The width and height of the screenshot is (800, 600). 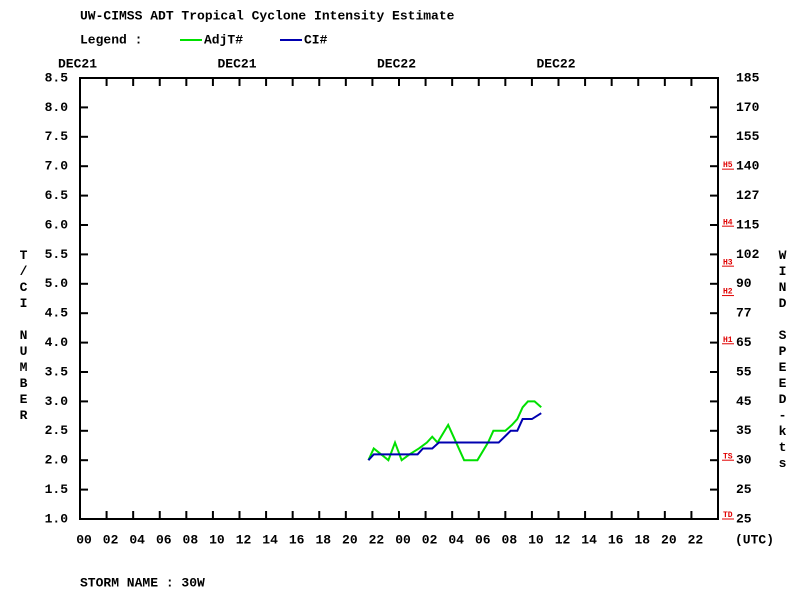 I want to click on y2-tick-label: 115, so click(x=748, y=224).